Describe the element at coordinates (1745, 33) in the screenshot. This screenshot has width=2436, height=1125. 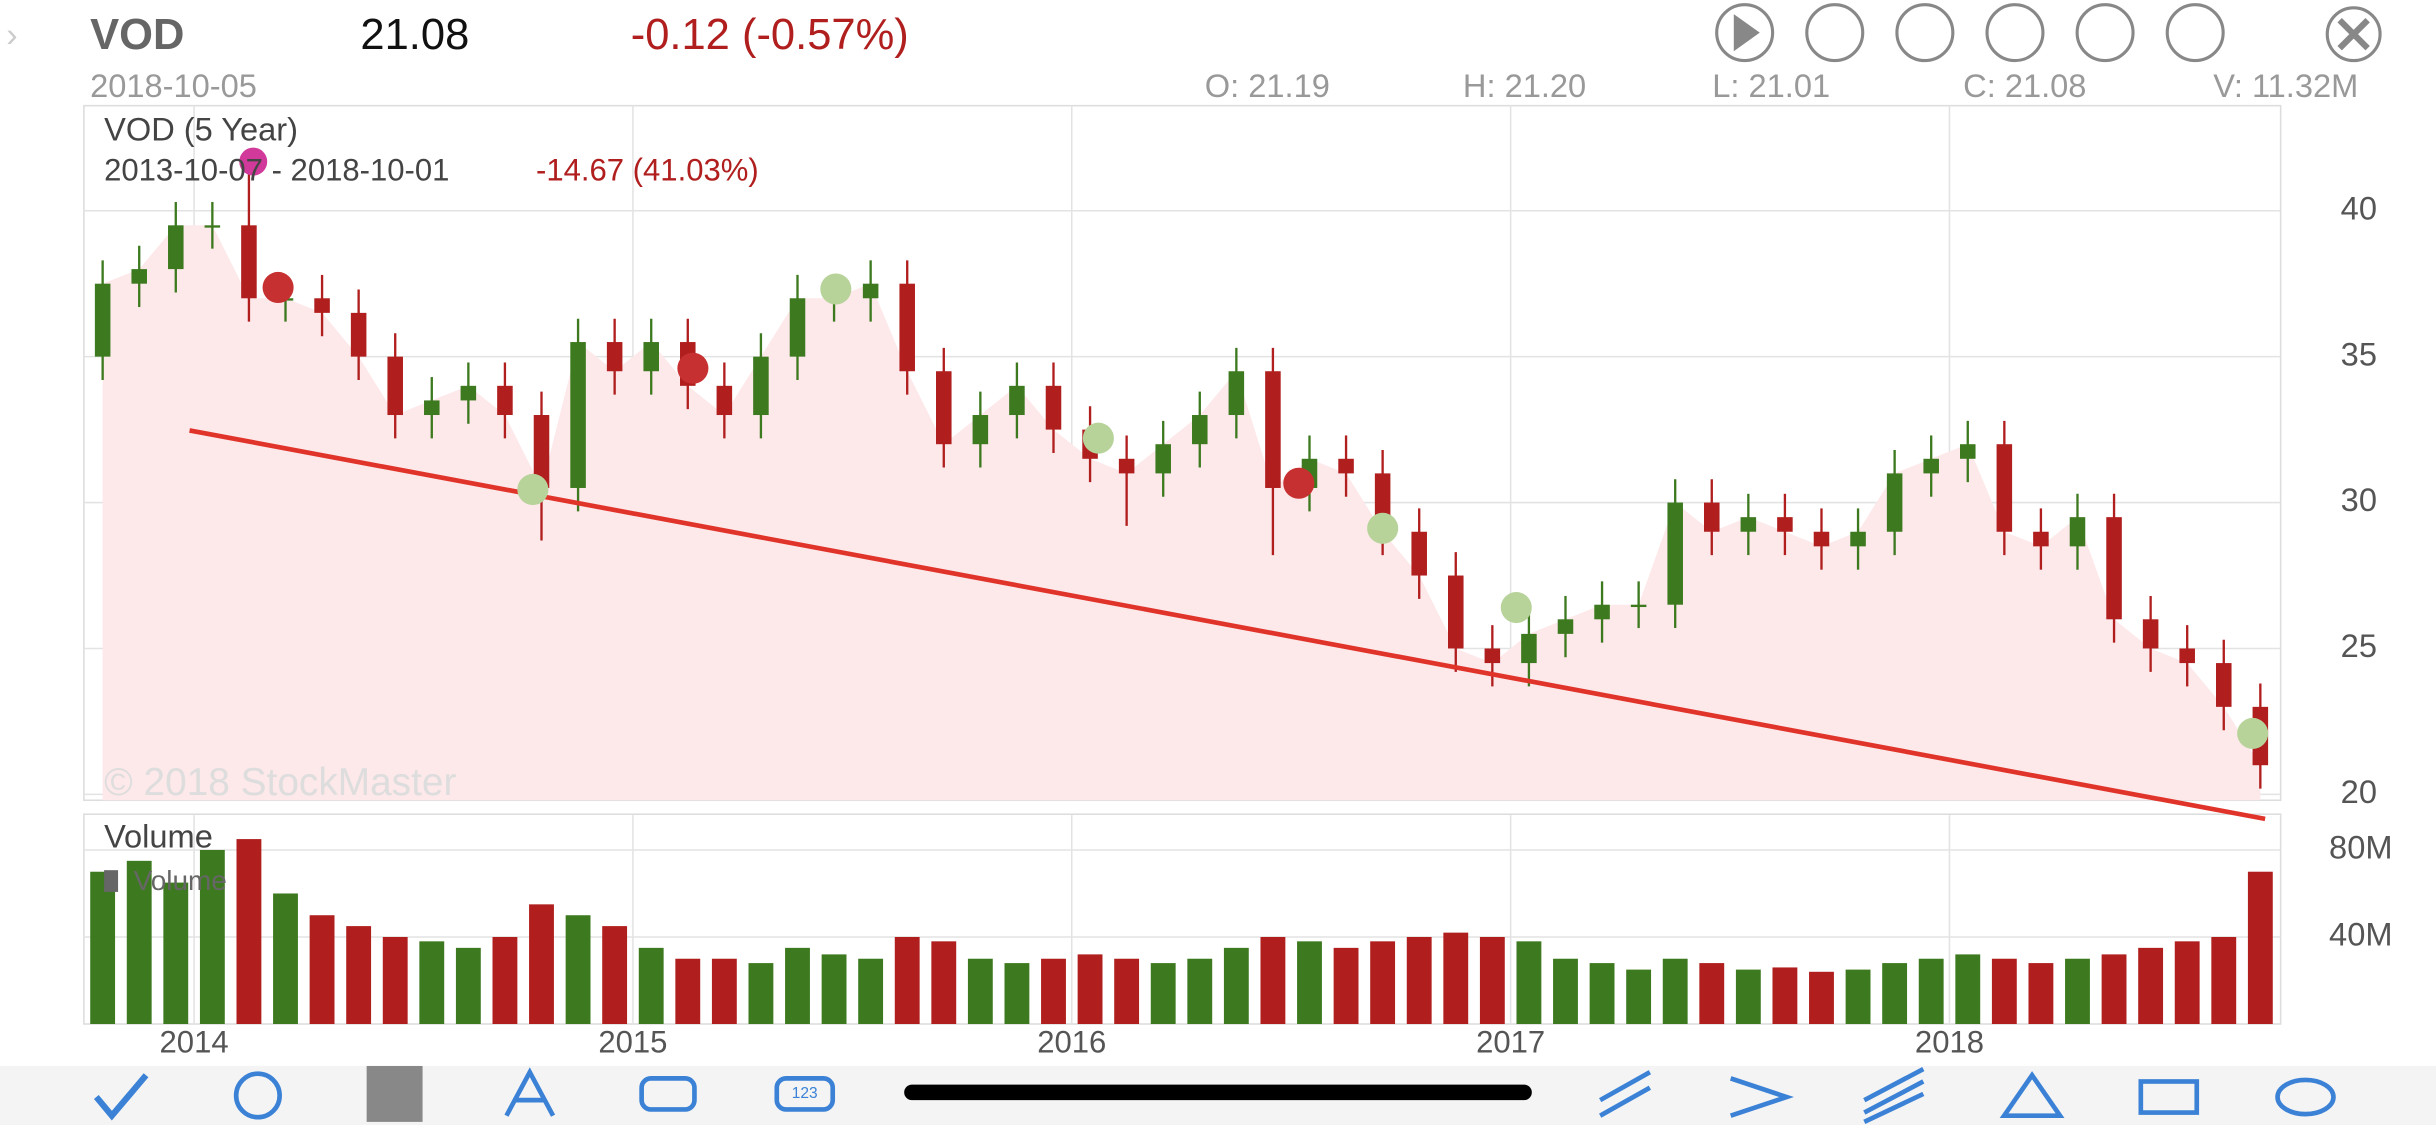
I see `play-button` at that location.